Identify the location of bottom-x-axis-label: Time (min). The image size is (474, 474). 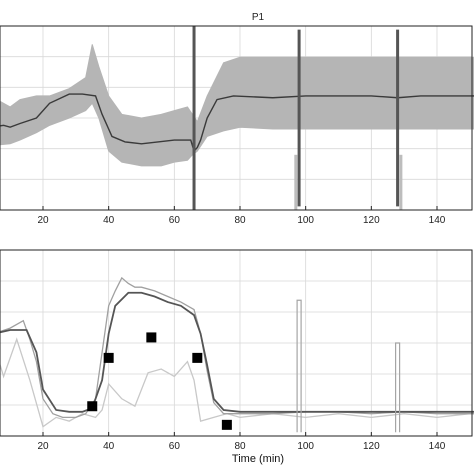
(258, 459).